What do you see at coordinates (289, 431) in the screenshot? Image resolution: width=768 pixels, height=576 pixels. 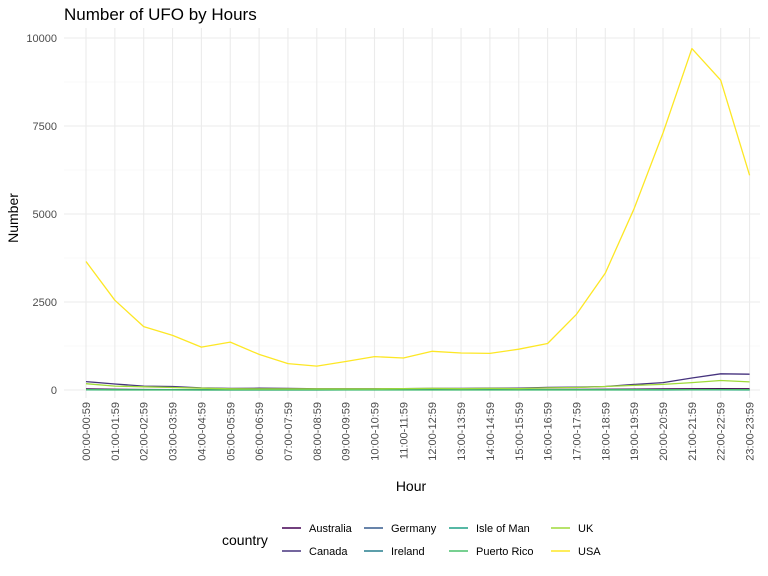 I see `x-tick-label: 07:00-07:59` at bounding box center [289, 431].